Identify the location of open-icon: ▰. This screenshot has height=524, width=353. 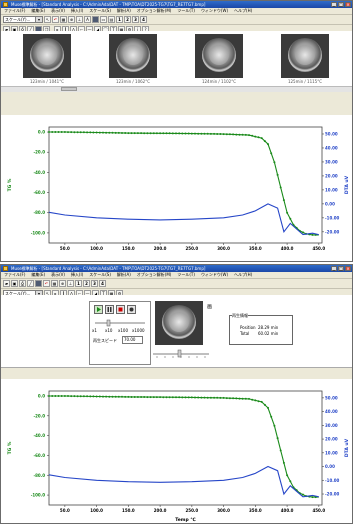
(6, 283).